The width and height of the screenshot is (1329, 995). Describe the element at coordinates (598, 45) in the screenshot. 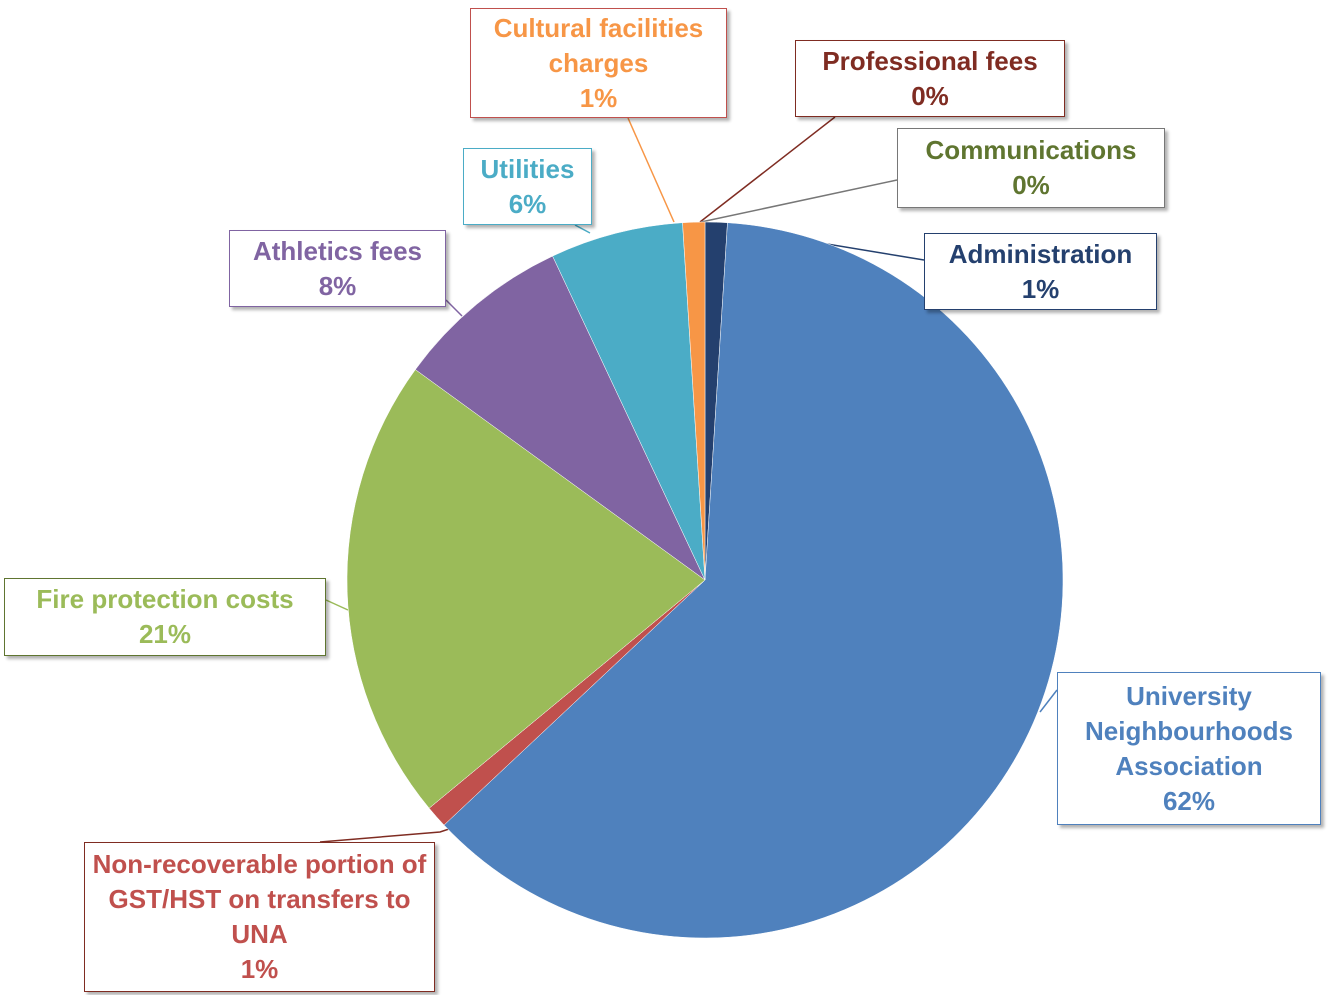

I see `category-label: Cultural facilities charges` at that location.